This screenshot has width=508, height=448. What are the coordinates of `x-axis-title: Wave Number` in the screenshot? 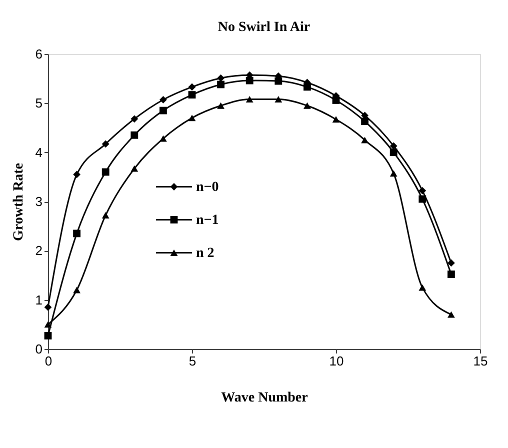 It's located at (264, 398).